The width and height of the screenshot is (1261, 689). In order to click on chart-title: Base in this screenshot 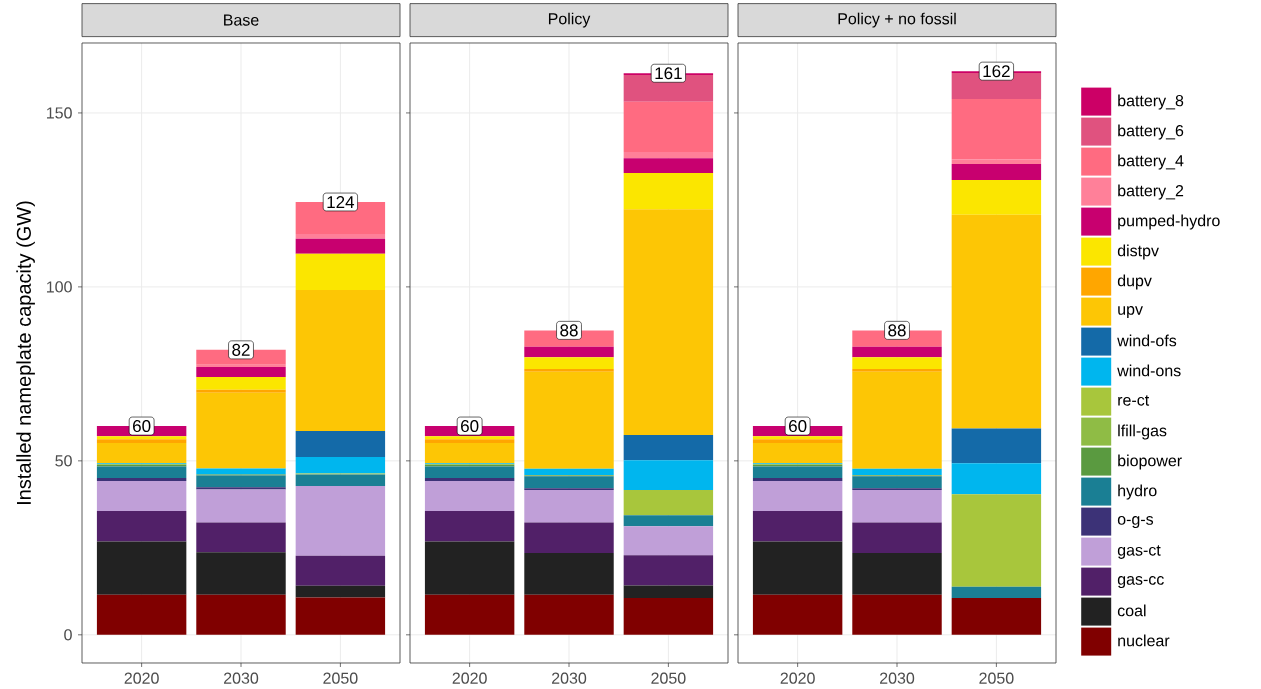, I will do `click(241, 20)`.